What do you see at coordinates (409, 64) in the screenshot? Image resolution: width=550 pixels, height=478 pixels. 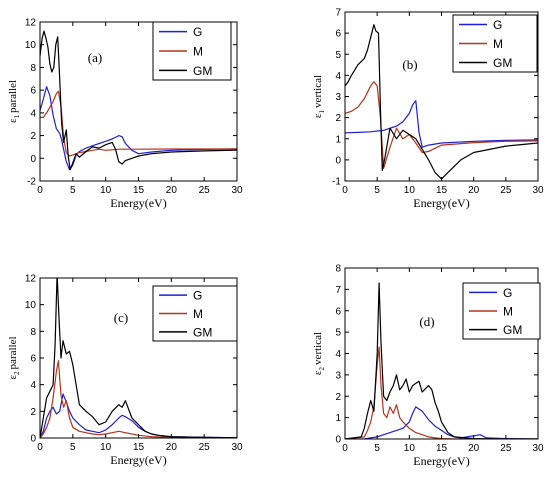 I see `panel-label: (b)` at bounding box center [409, 64].